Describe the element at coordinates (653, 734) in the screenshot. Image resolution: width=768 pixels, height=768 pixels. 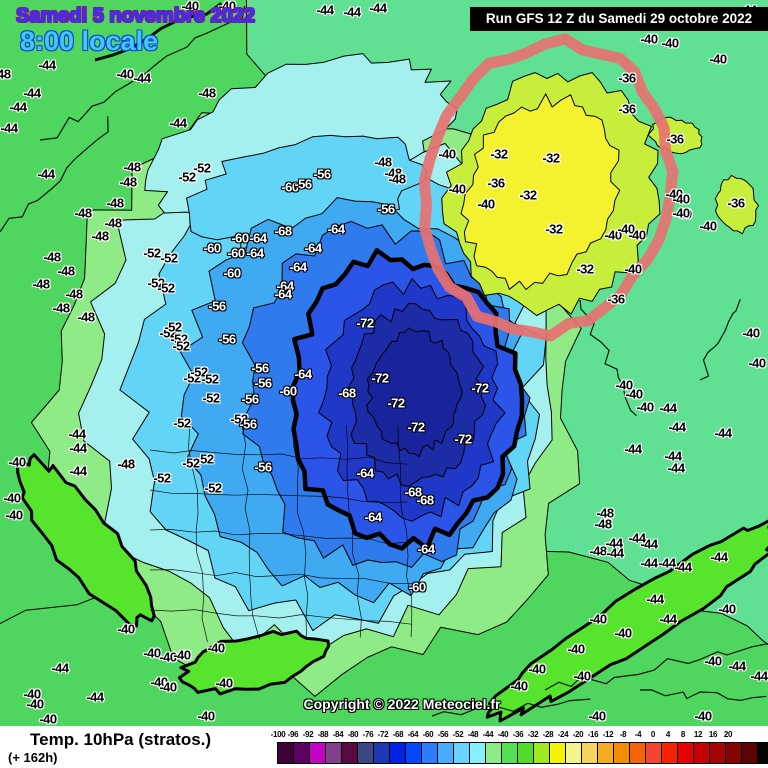
I see `colorbar-tick-label: 0` at that location.